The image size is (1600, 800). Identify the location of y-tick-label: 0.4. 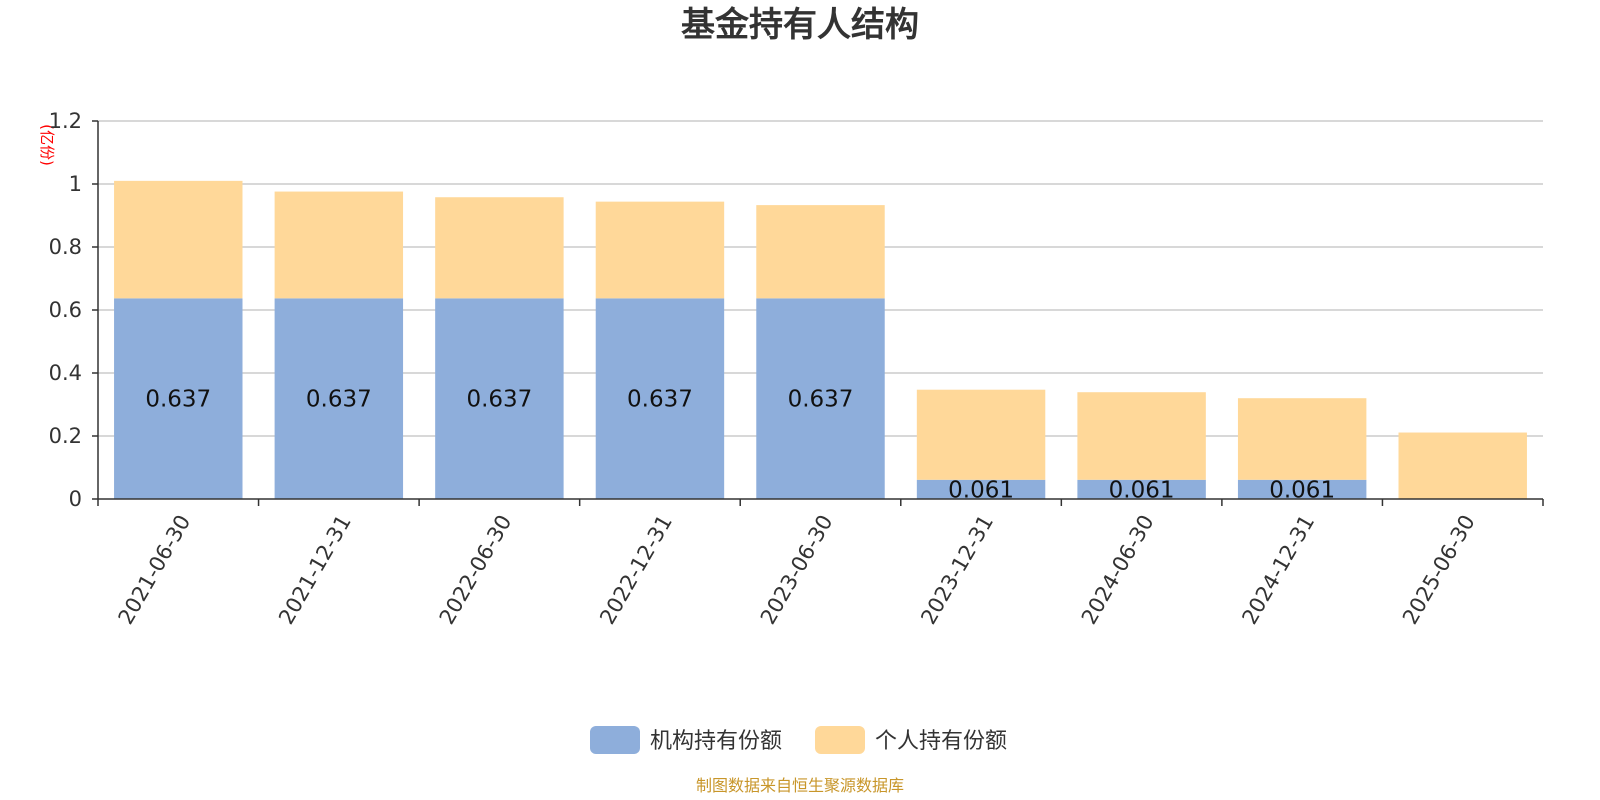
(65, 373).